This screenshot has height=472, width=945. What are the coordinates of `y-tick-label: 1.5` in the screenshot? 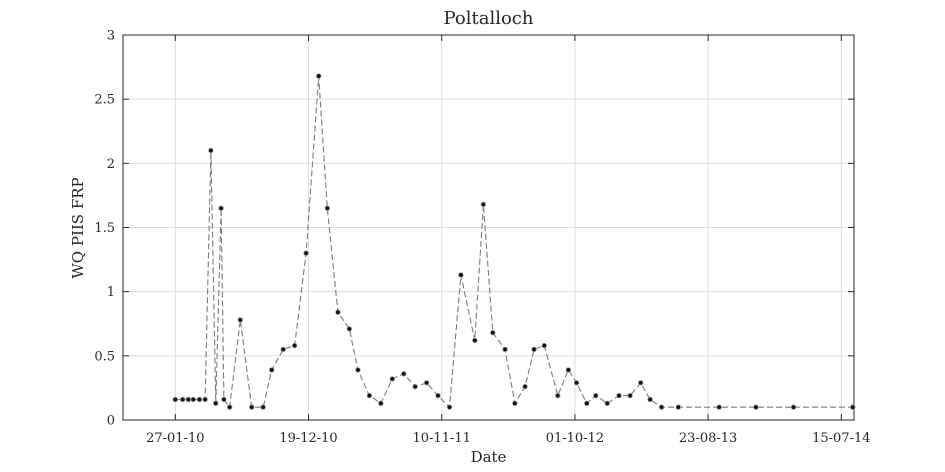 It's located at (104, 228).